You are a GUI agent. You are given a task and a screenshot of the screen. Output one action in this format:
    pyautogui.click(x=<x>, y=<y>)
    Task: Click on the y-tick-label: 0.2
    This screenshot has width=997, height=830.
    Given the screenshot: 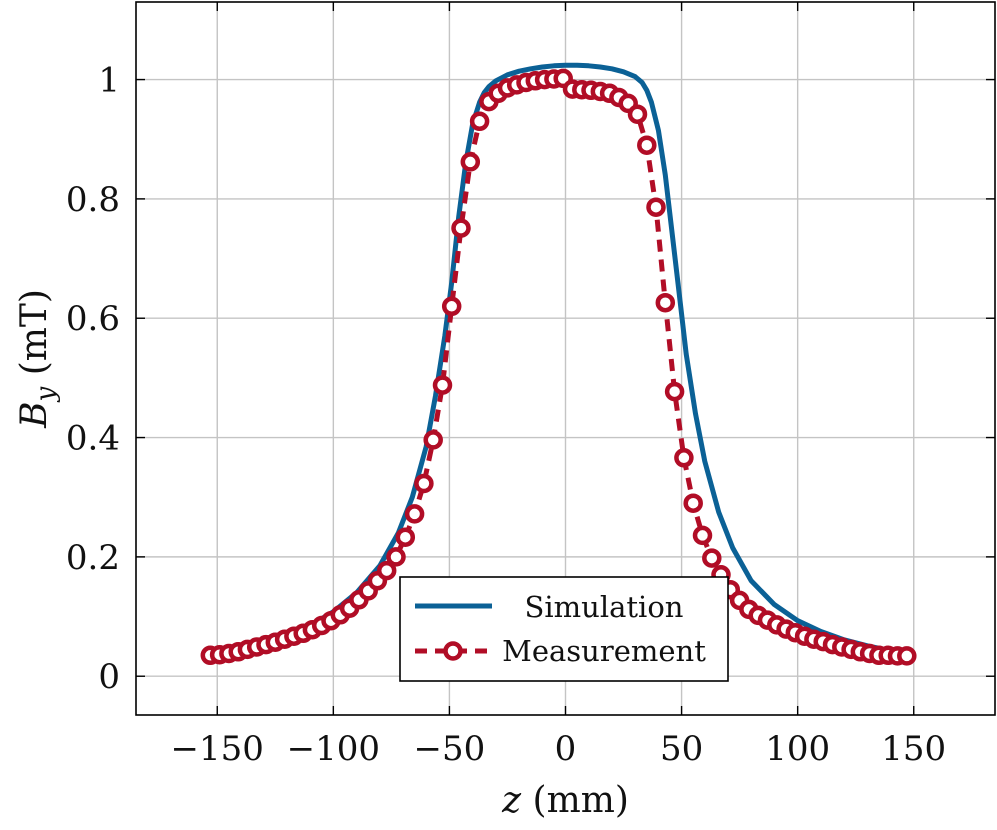 What is the action you would take?
    pyautogui.click(x=93, y=558)
    